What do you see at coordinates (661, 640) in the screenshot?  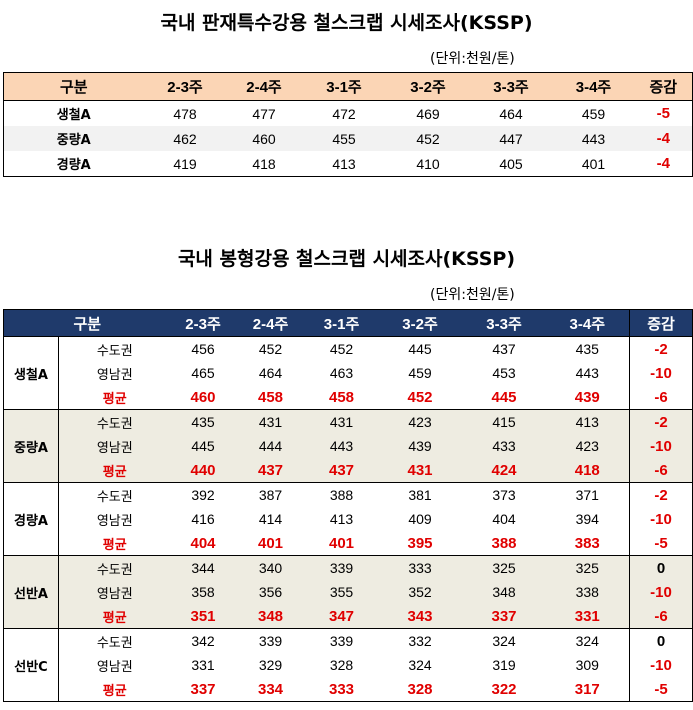 I see `change-cell: 0` at bounding box center [661, 640].